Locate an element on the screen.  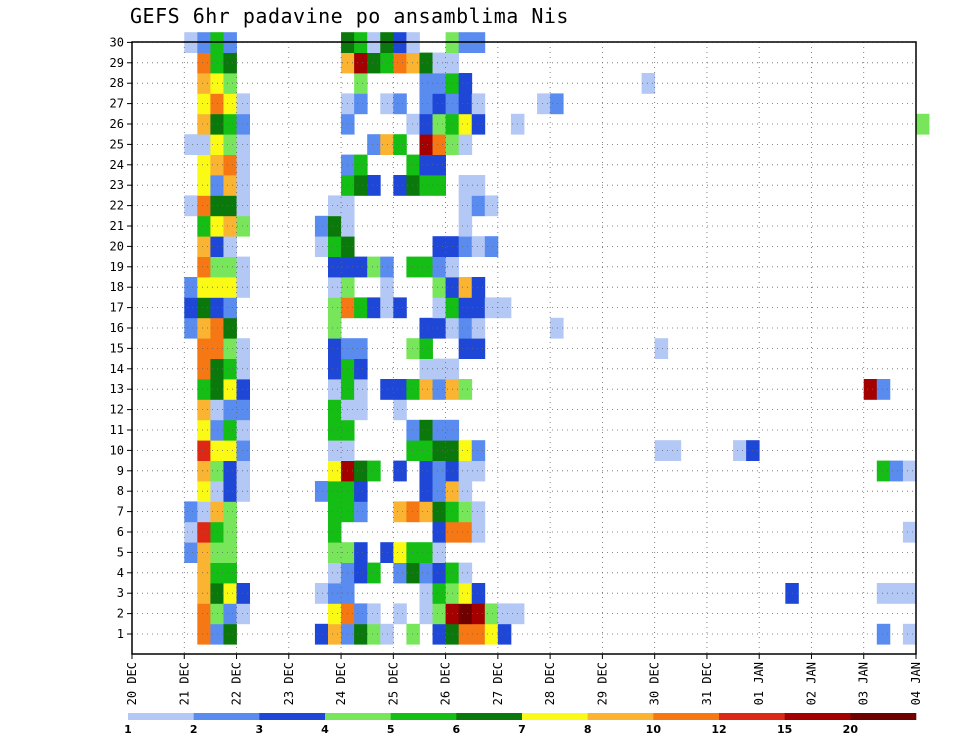
color-legend: 1 2 3 4 5 6 7 8 10 12 15 20 is located at coordinates (520, 724).